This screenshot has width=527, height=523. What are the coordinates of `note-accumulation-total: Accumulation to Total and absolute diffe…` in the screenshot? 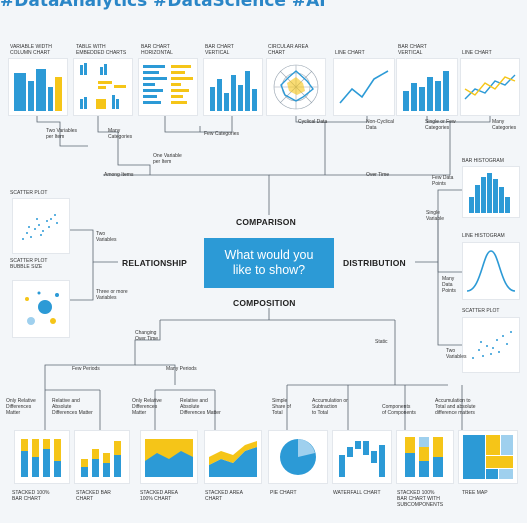 It's located at (455, 407).